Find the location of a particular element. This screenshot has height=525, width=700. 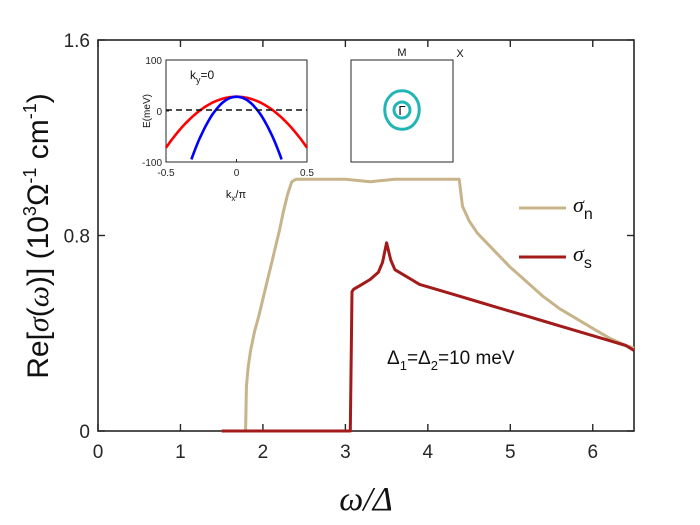

inset-y-tick-label: -100 is located at coordinates (152, 163).